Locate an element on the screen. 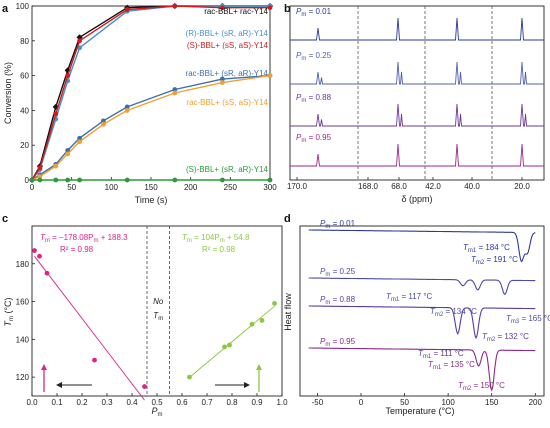 This screenshot has width=550, height=428. panel-d-peak-label: Tm2 = 132 °C is located at coordinates (505, 337).